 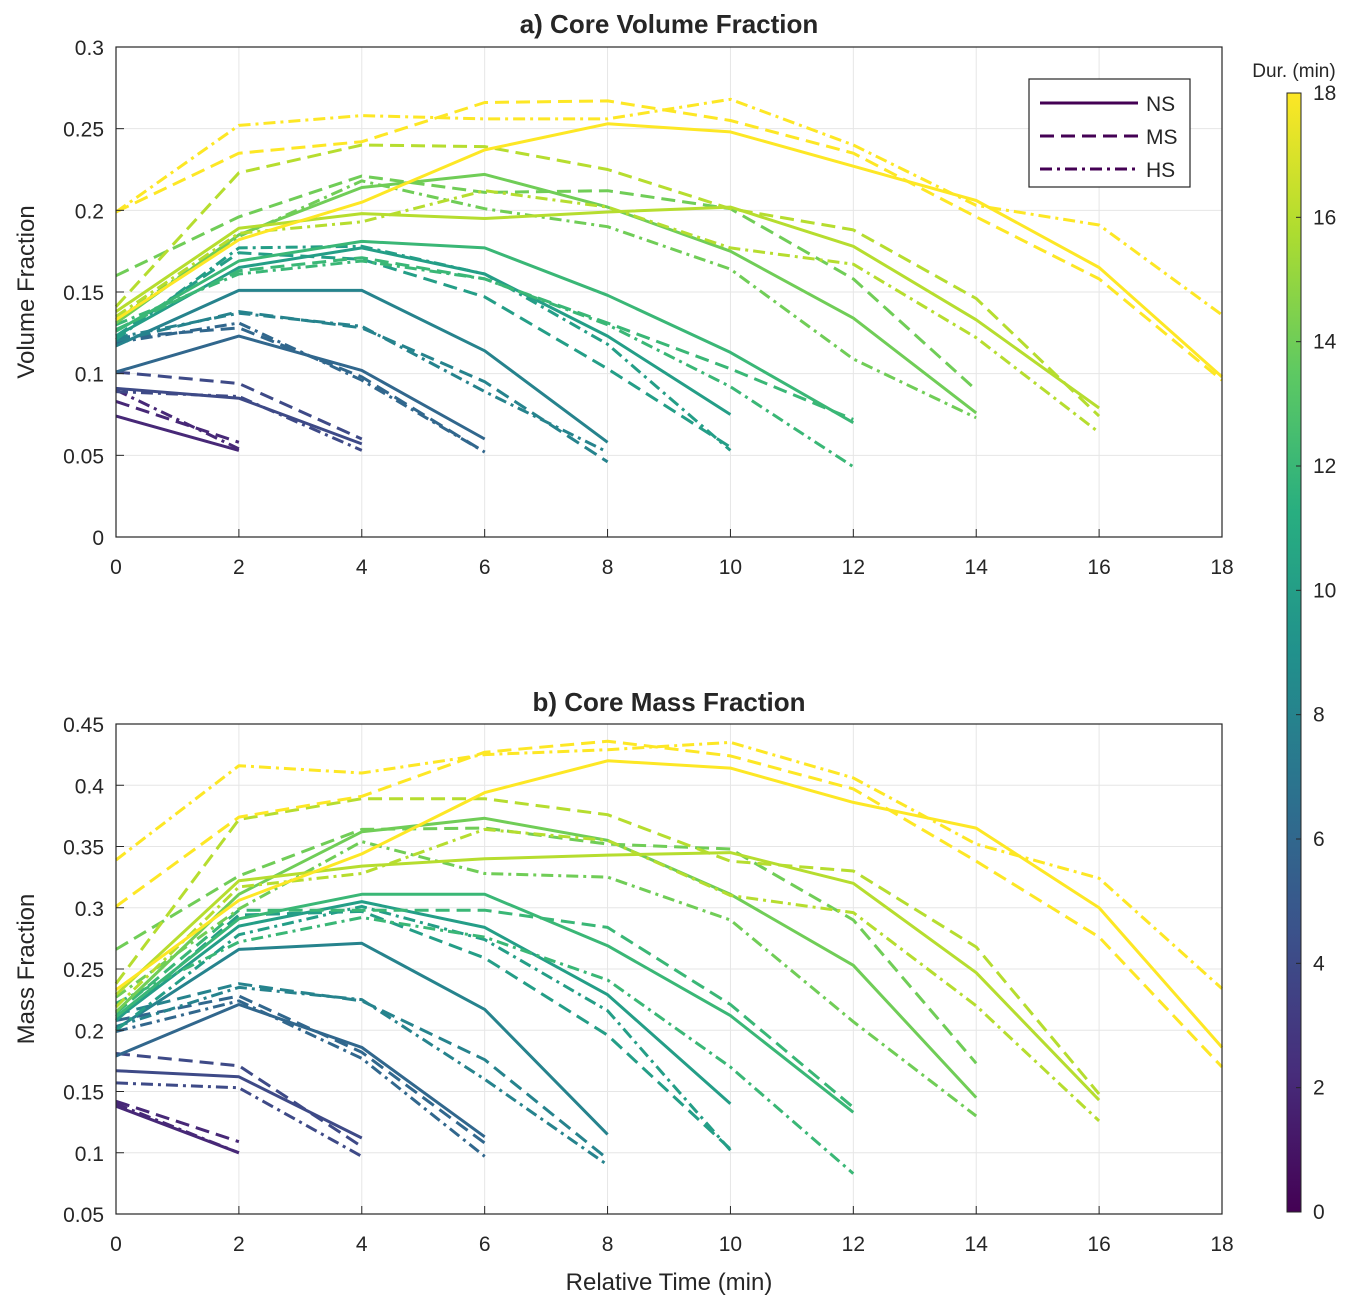 What do you see at coordinates (83, 848) in the screenshot?
I see `y-tick-label: 0.35` at bounding box center [83, 848].